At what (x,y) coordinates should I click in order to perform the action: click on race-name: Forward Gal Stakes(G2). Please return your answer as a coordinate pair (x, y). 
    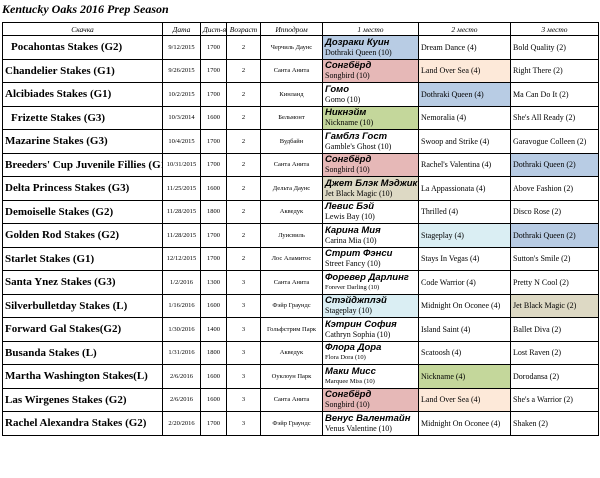
    Looking at the image, I should click on (82, 329).